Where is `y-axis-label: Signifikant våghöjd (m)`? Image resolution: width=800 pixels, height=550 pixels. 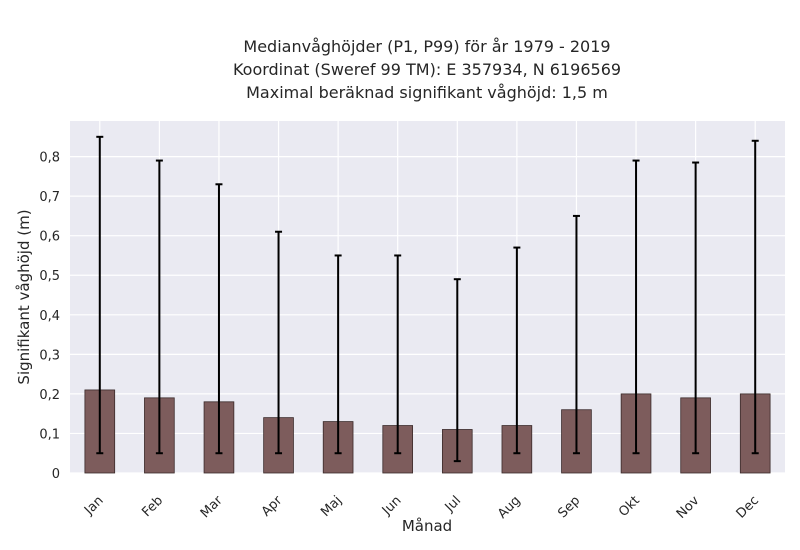 y-axis-label: Signifikant våghöjd (m) is located at coordinates (24, 296).